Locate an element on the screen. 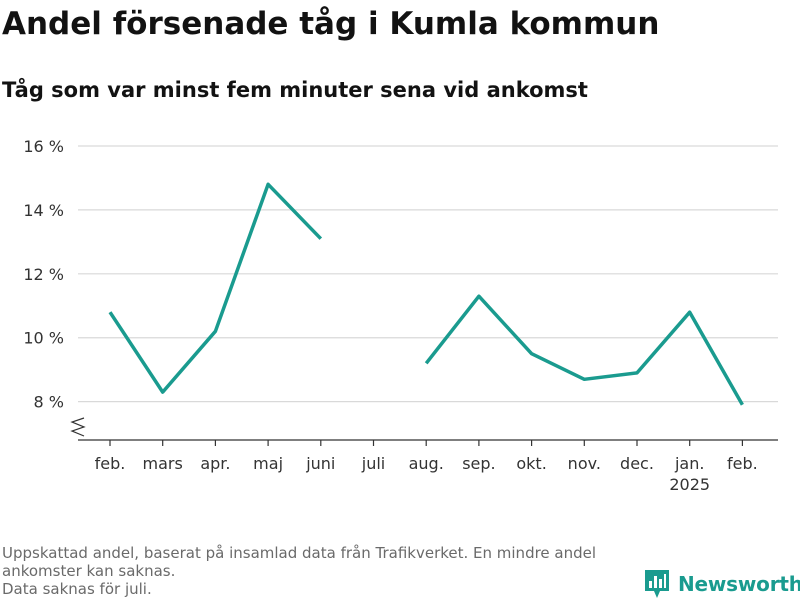 The width and height of the screenshot is (800, 600). y-tick-label: 10 % is located at coordinates (43, 338).